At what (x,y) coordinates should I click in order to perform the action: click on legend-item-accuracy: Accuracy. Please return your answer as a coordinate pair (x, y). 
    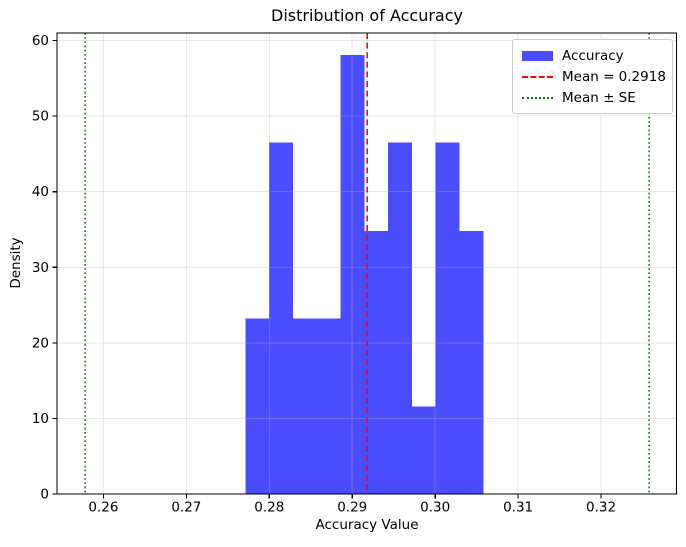
    Looking at the image, I should click on (592, 55).